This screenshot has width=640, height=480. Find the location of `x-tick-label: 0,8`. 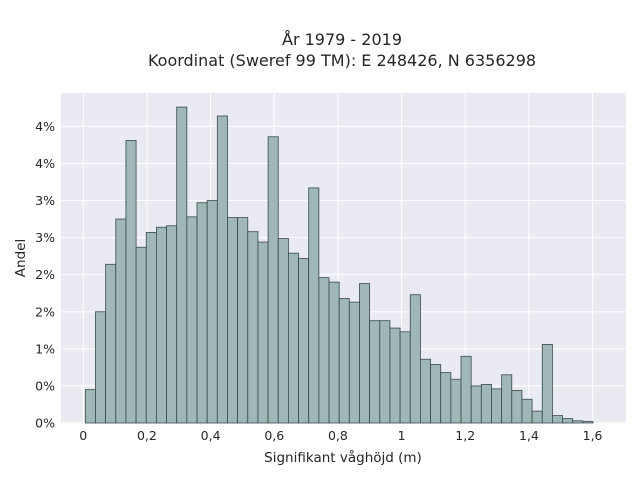

x-tick-label: 0,8 is located at coordinates (338, 435).